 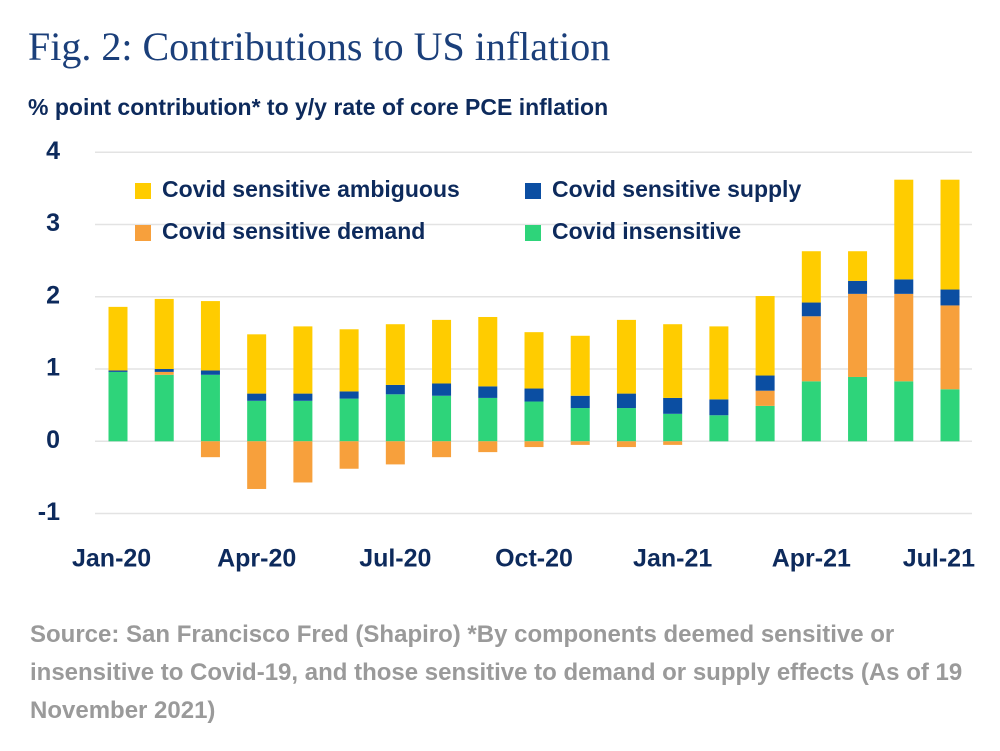 I want to click on y-tick-label: 1, so click(x=53, y=368).